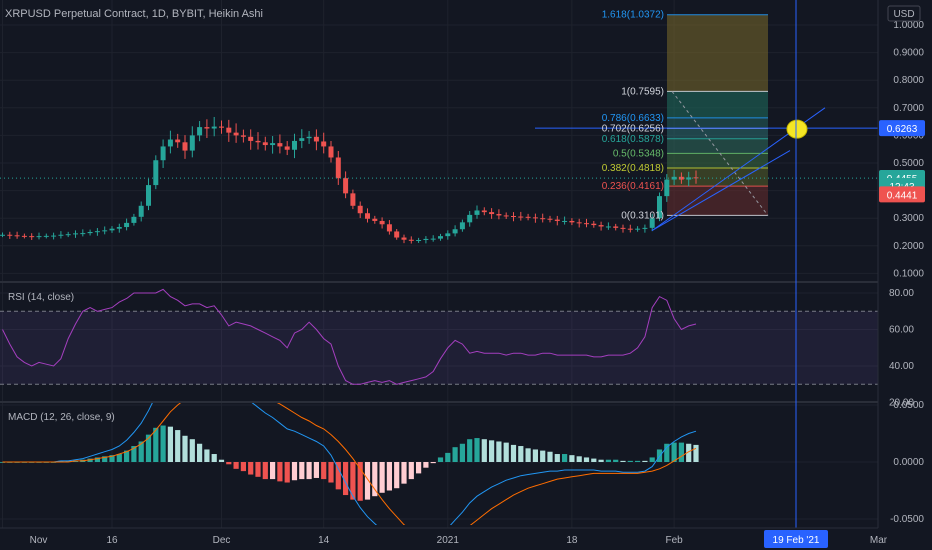  I want to click on price-tick-label: 0.9000, so click(908, 53).